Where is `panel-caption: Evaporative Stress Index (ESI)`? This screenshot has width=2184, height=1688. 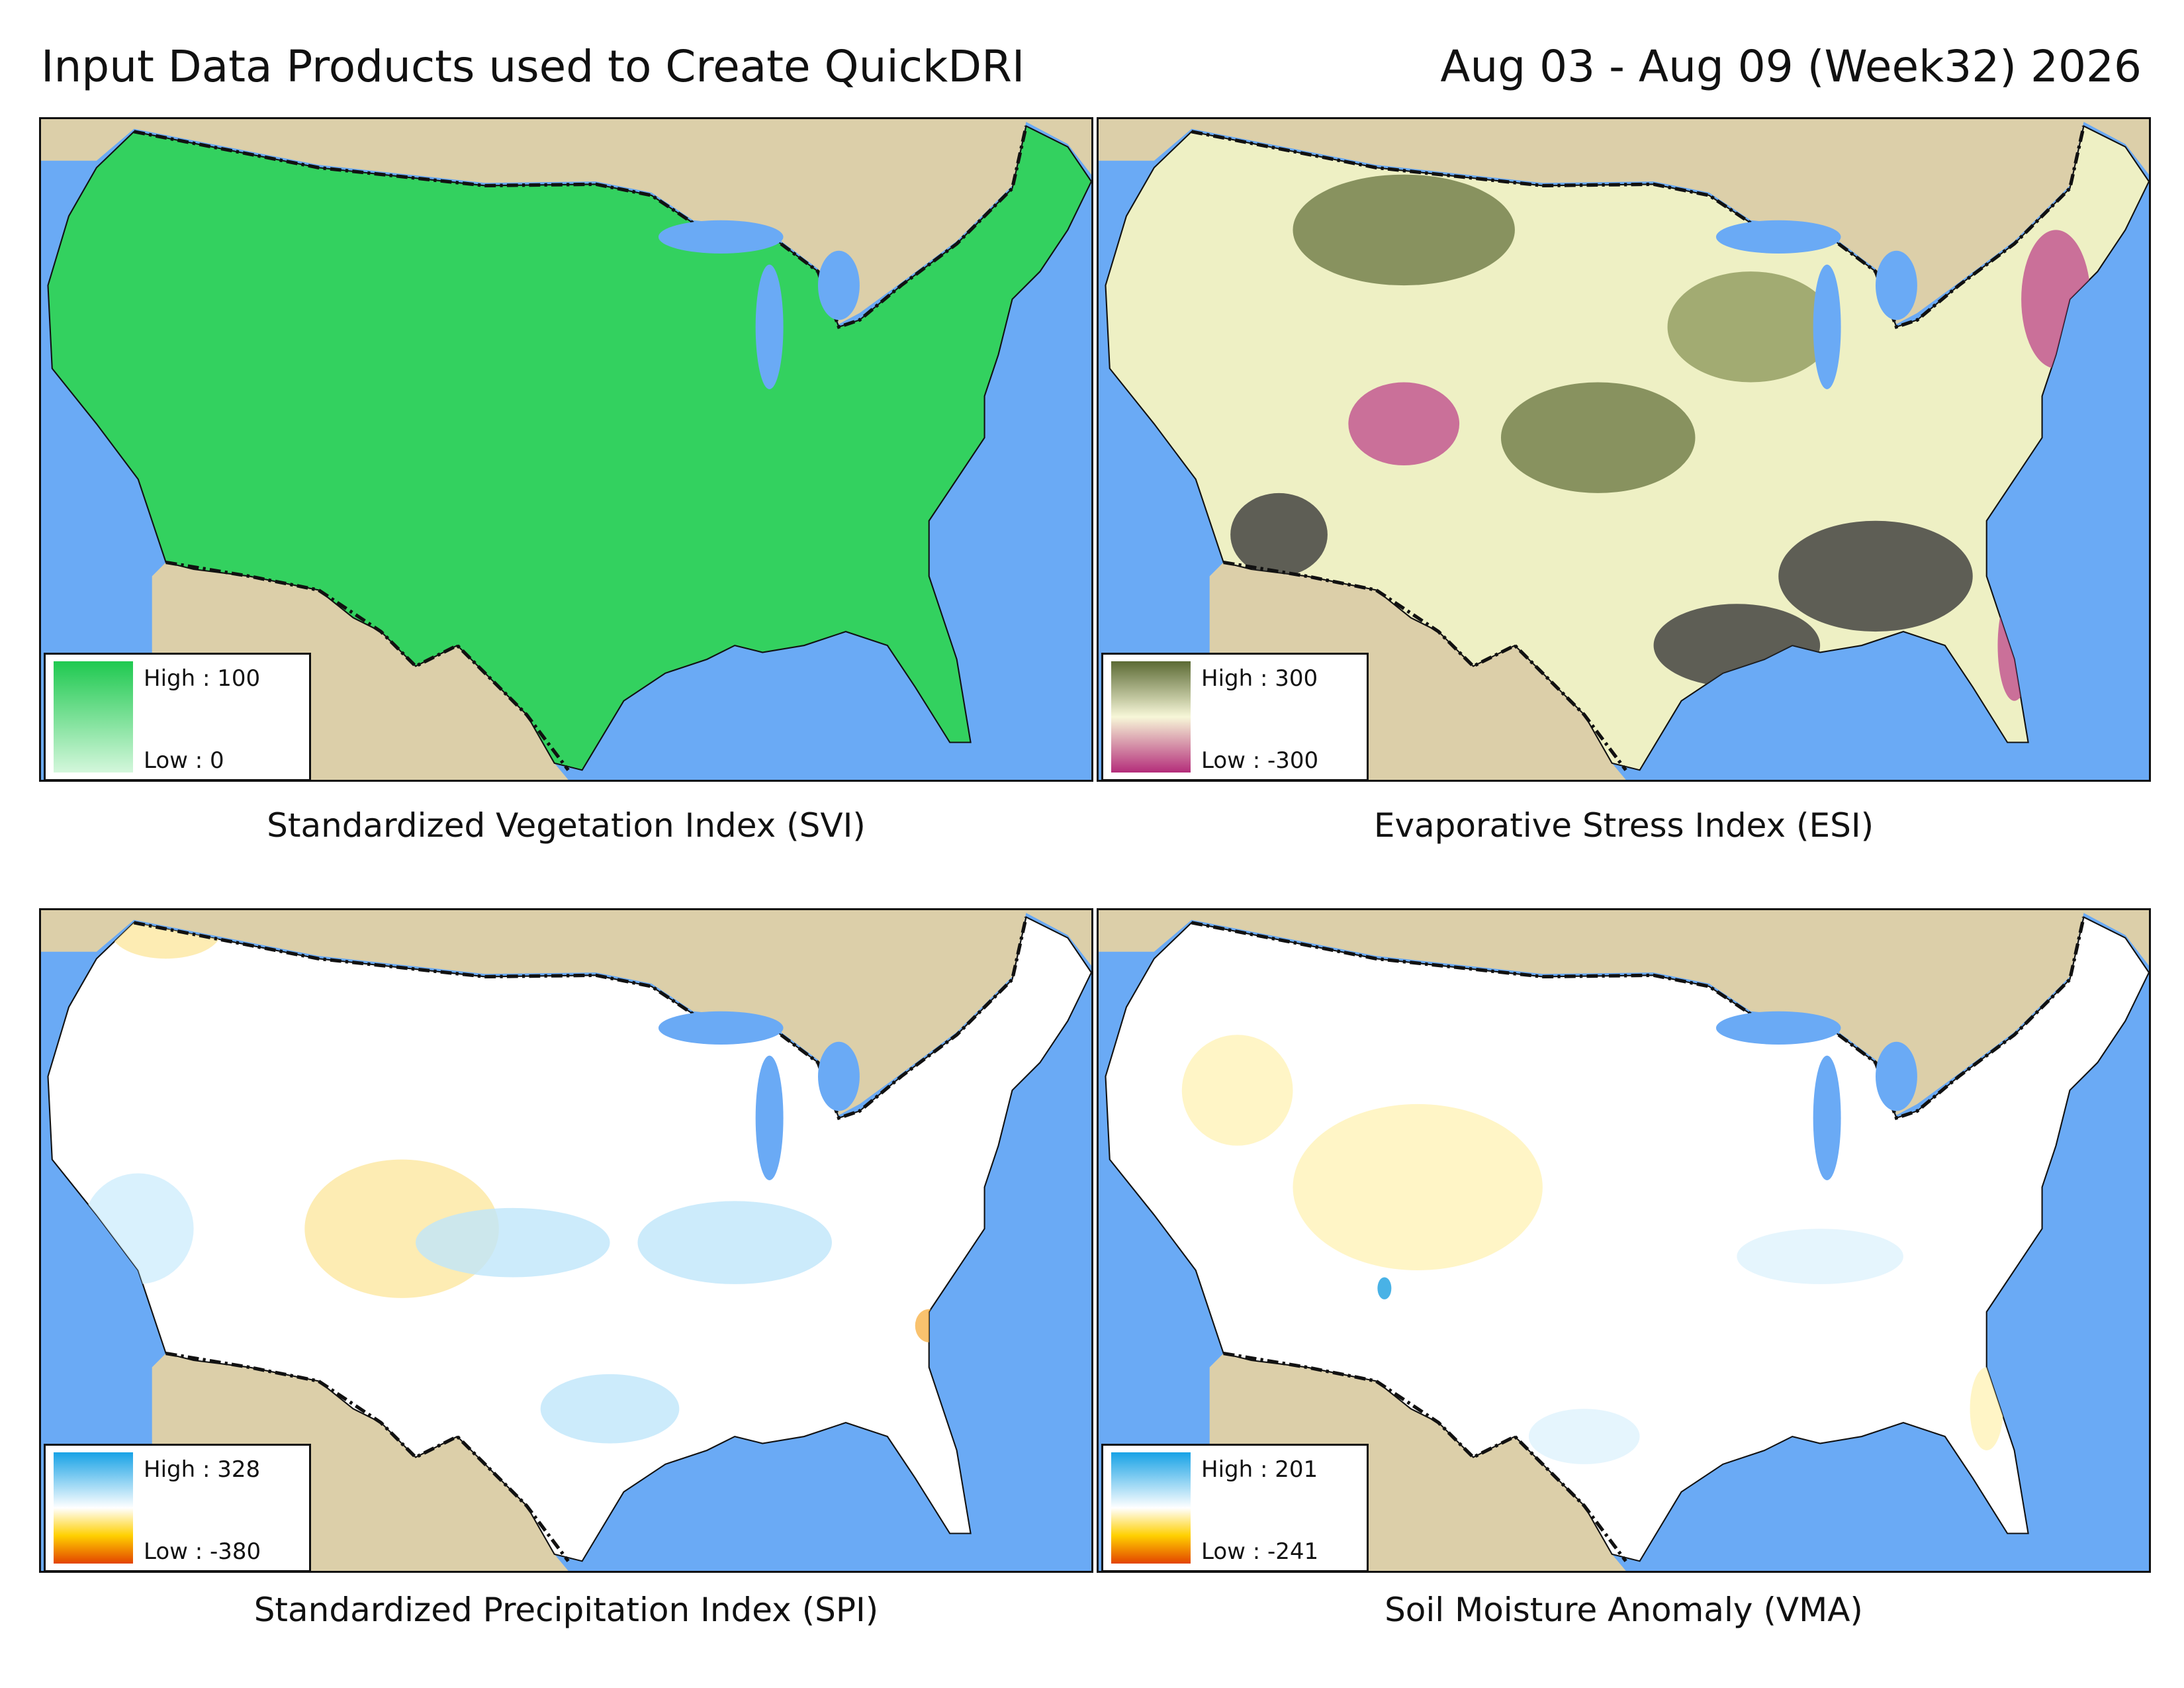 panel-caption: Evaporative Stress Index (ESI) is located at coordinates (1624, 825).